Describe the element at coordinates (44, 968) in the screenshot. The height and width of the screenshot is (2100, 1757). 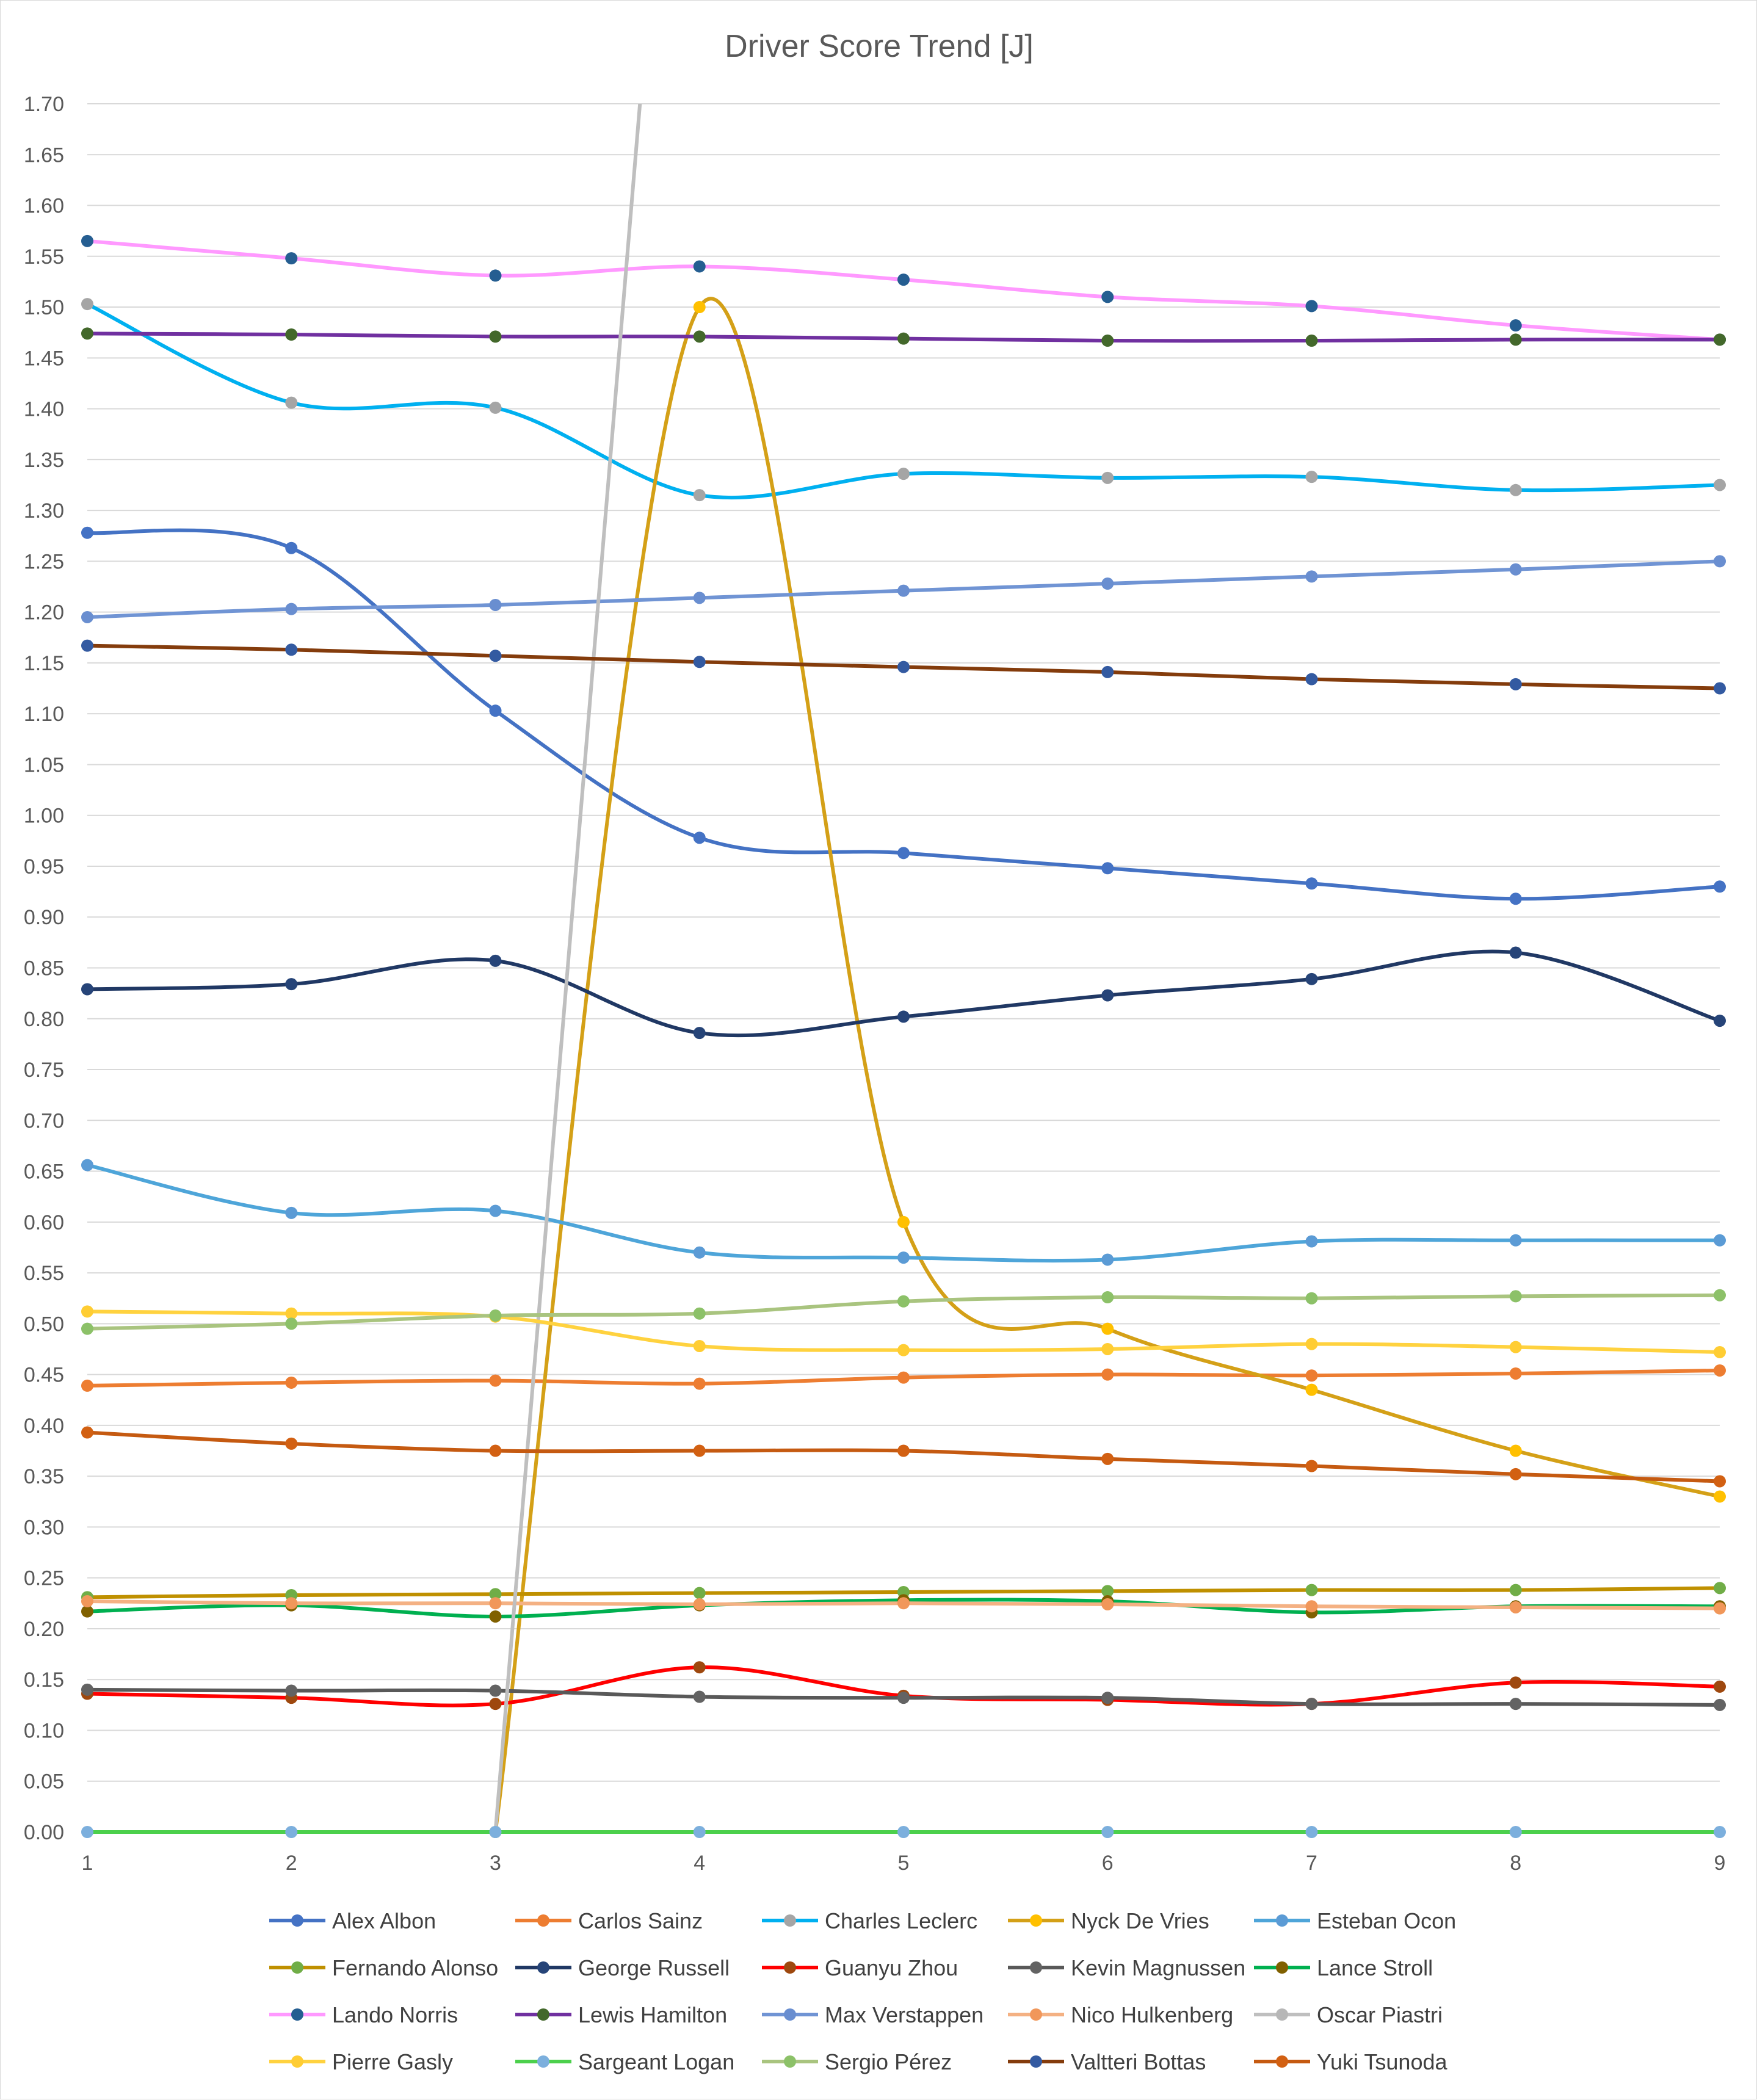
I see `y-tick-label: 0.85` at that location.